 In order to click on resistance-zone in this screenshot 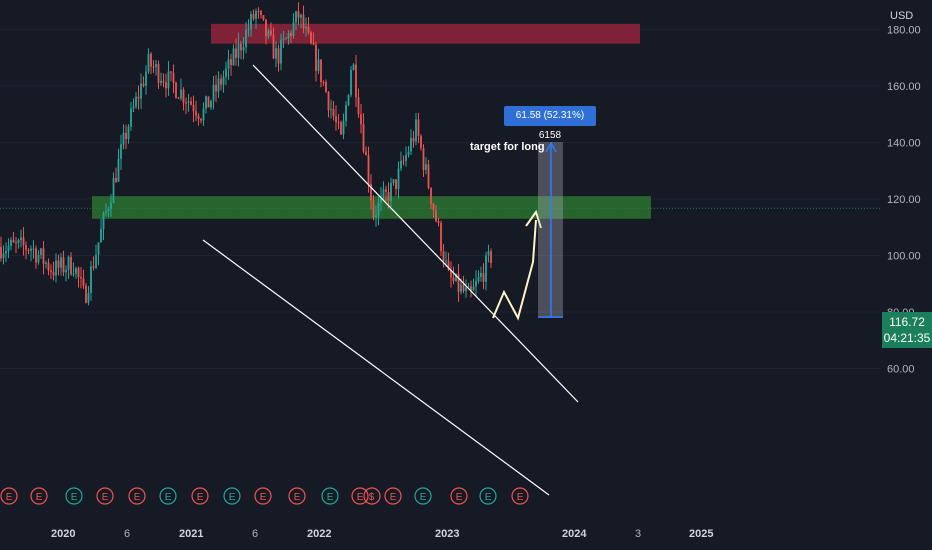, I will do `click(425, 33)`.